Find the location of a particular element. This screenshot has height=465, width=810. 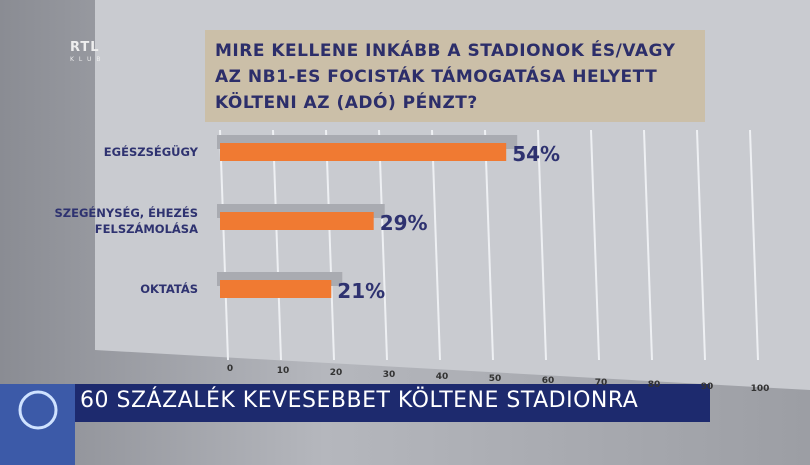

logo-text: RTL is located at coordinates (85, 47).